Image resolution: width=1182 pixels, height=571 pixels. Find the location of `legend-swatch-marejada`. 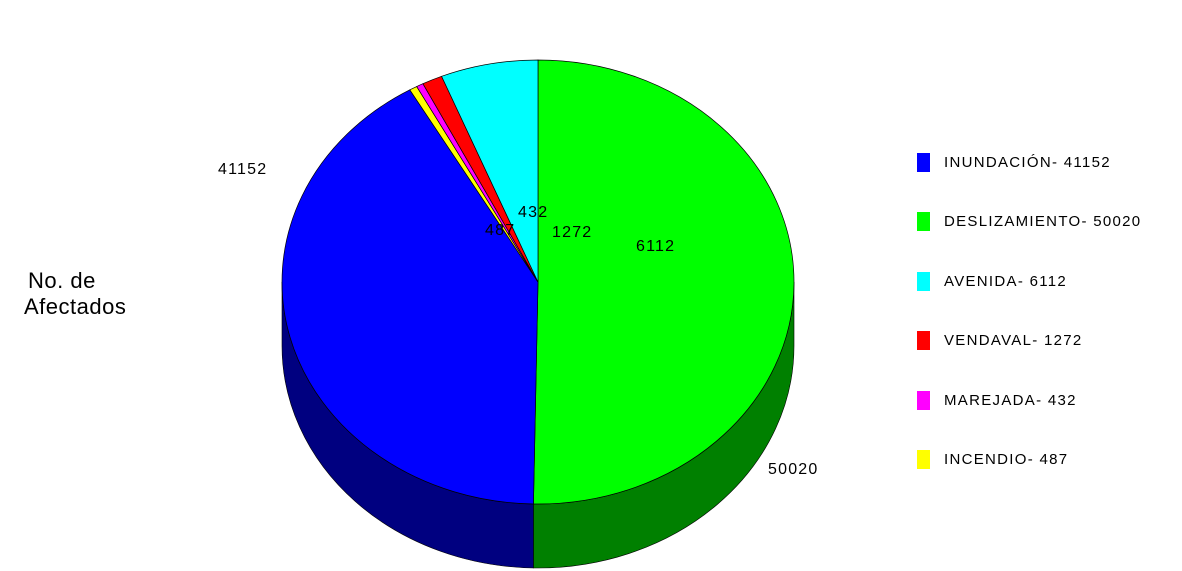

legend-swatch-marejada is located at coordinates (923, 400).